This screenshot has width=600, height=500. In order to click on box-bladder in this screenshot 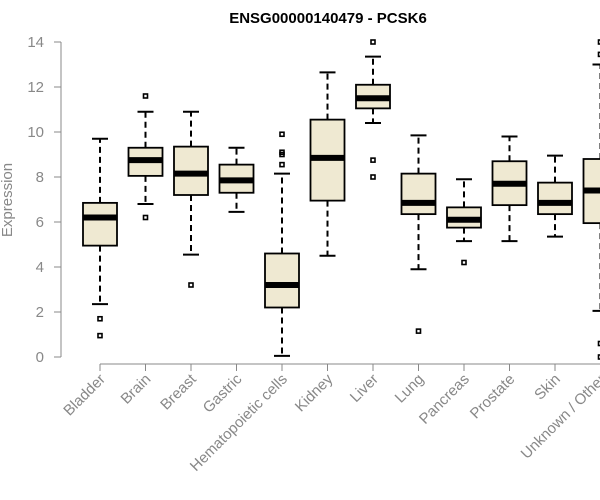, I will do `click(100, 238)`.